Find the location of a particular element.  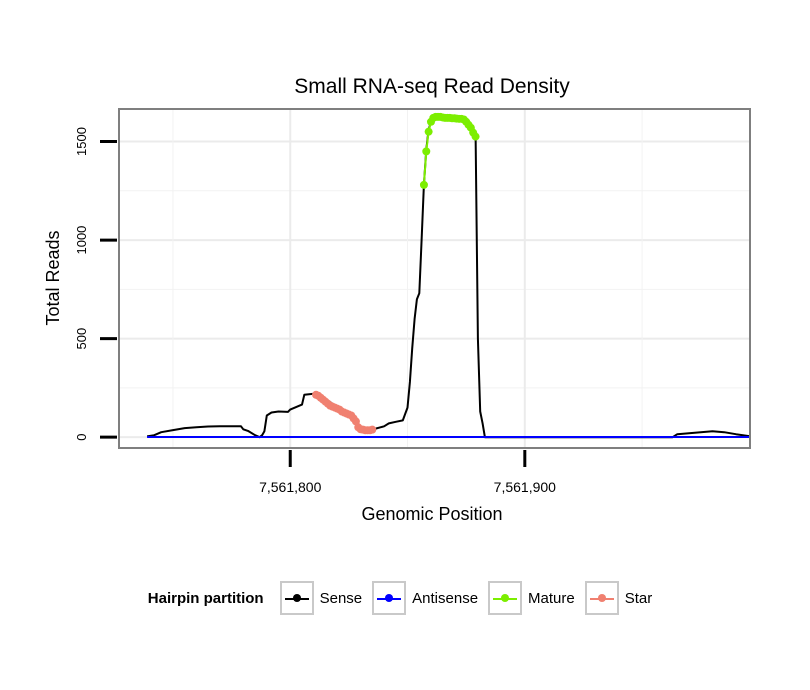

chart-title: Small RNA-seq Read Density is located at coordinates (432, 86).